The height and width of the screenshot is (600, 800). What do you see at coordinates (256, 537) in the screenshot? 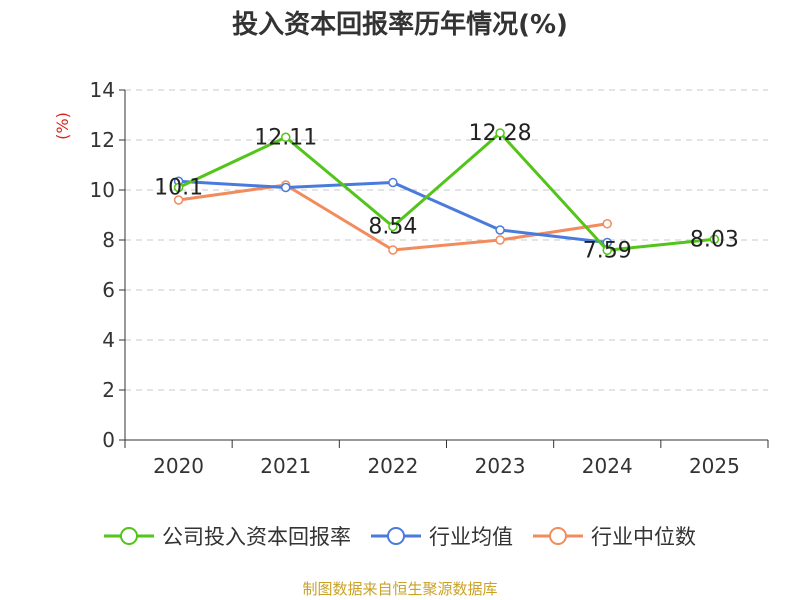
I see `legend-label: 公司投入资本回报率` at bounding box center [256, 537].